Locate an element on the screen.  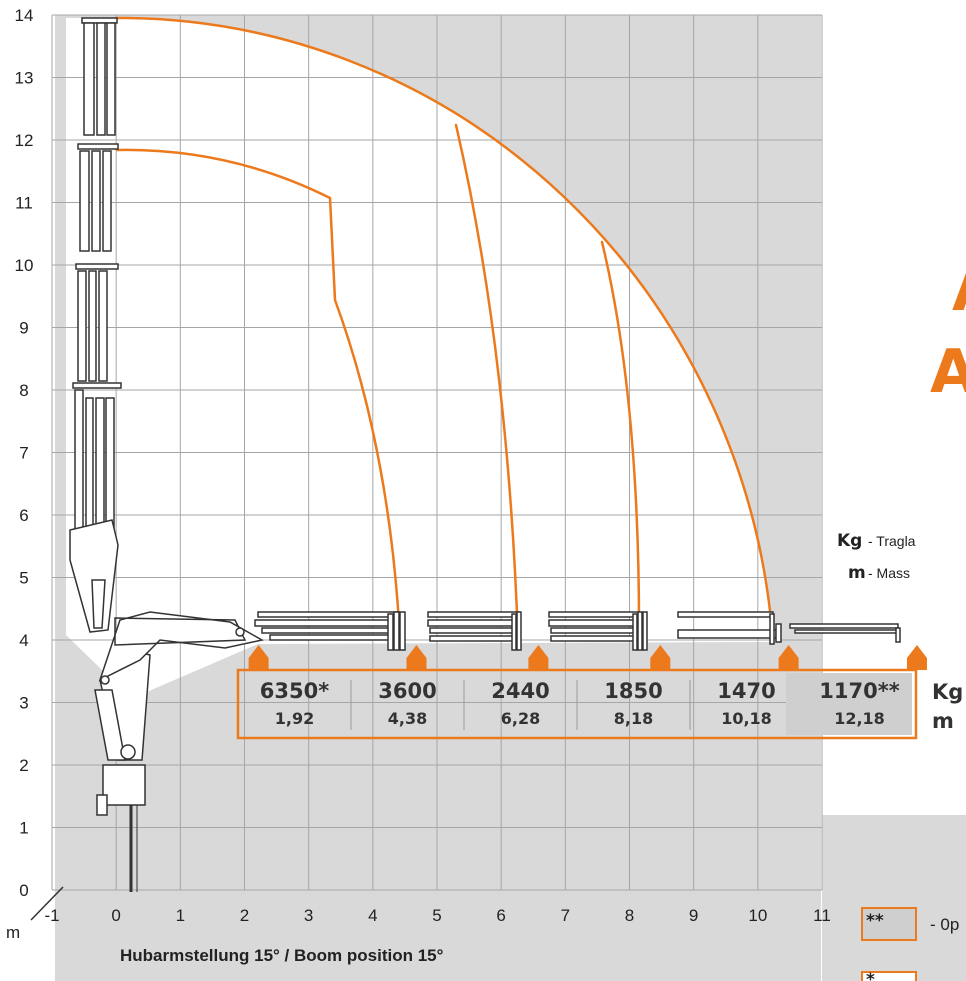
legend-double-star-text: - 0p is located at coordinates (944, 924).